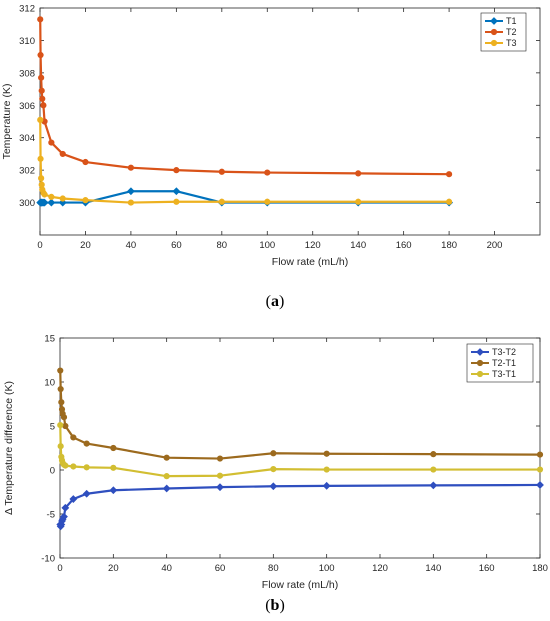  What do you see at coordinates (52, 427) in the screenshot?
I see `chart-b-y-tick-label: 5` at bounding box center [52, 427].